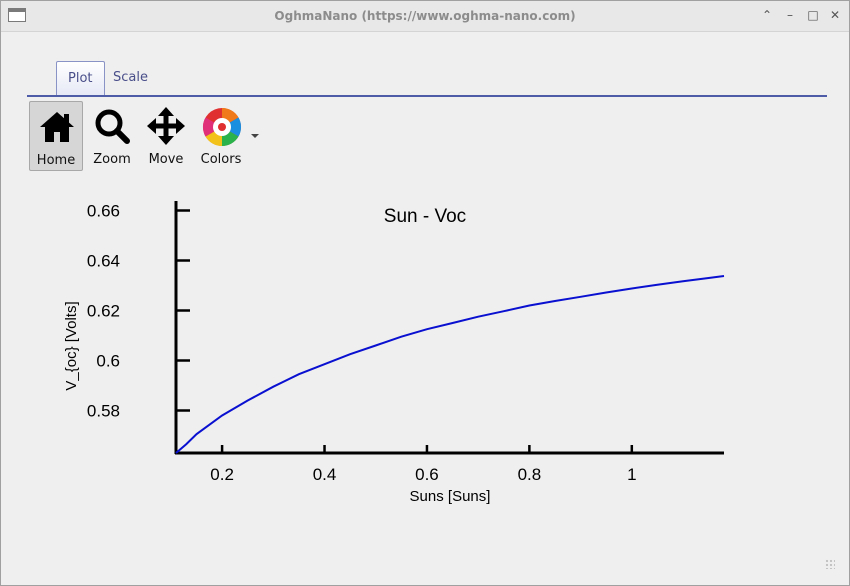  Describe the element at coordinates (222, 127) in the screenshot. I see `colors-icon` at that location.